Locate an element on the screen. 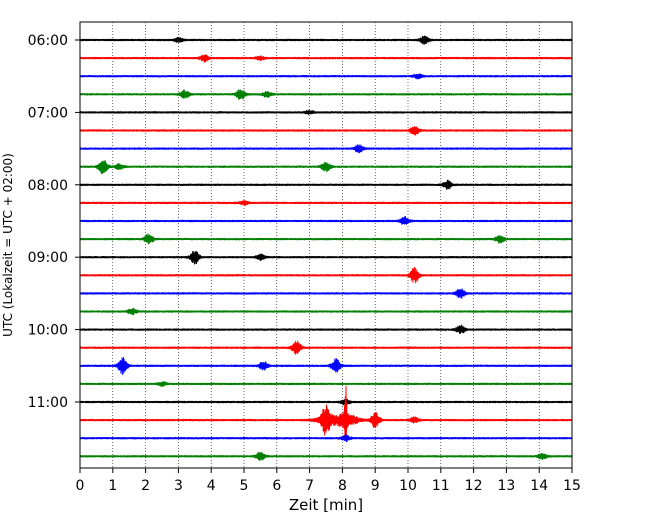 This screenshot has height=520, width=650. x-tick-label: 14 is located at coordinates (539, 486).